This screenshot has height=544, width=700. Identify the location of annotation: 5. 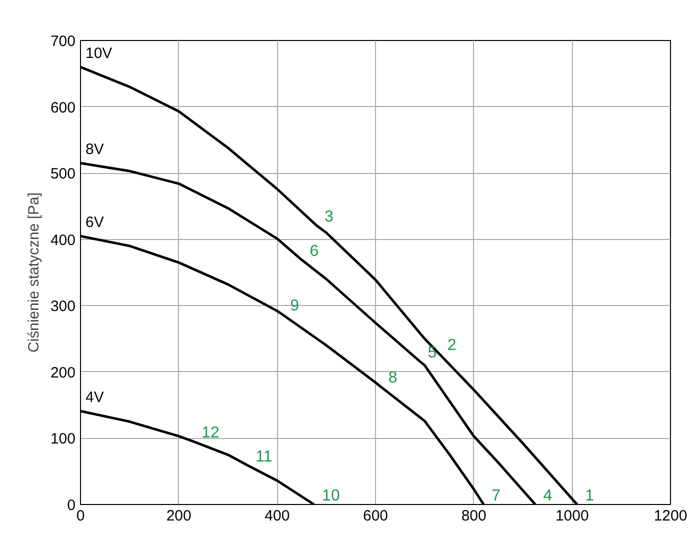
(432, 353).